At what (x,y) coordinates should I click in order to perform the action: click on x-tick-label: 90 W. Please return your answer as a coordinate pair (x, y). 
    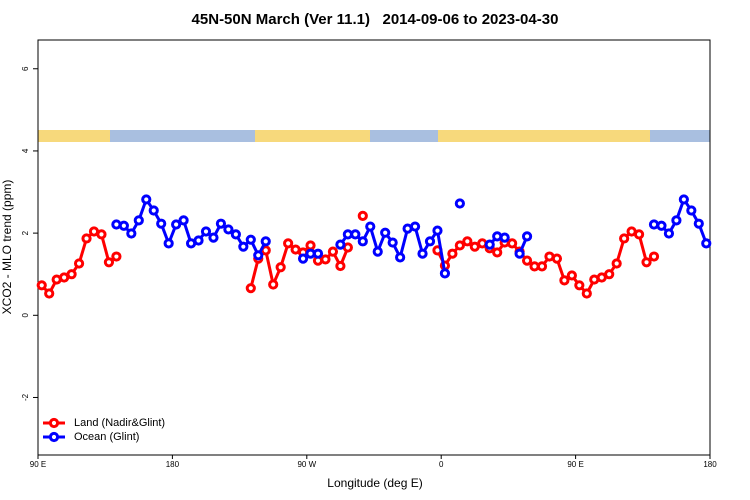
    Looking at the image, I should click on (306, 464).